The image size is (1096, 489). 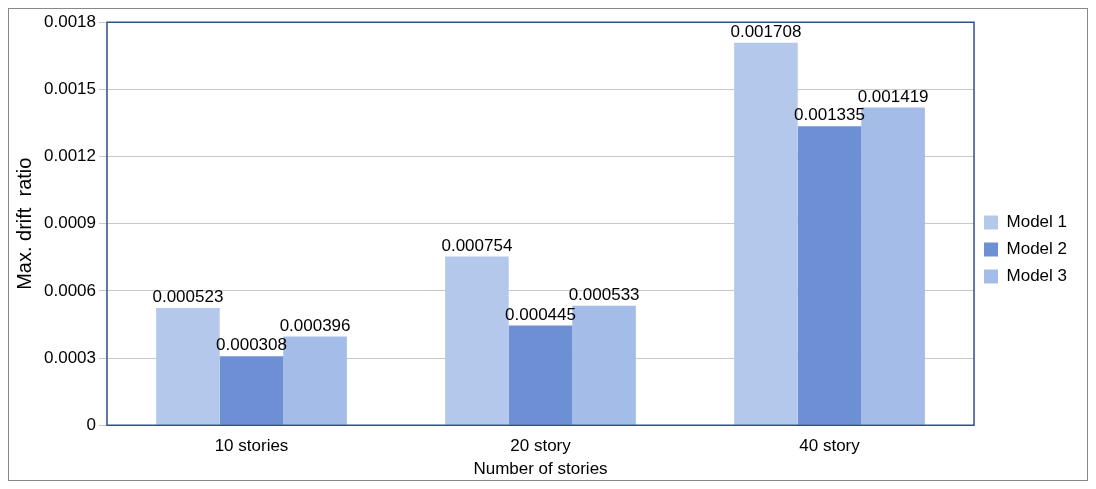 What do you see at coordinates (188, 297) in the screenshot?
I see `data-label: 0.000523` at bounding box center [188, 297].